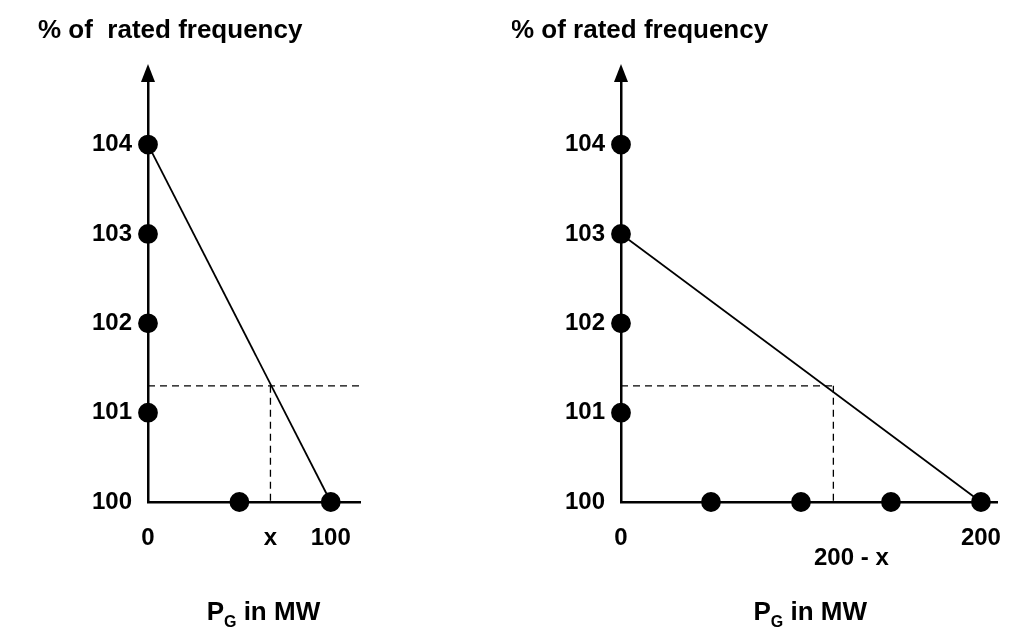 The width and height of the screenshot is (1025, 642). Describe the element at coordinates (980, 537) in the screenshot. I see `x-tick-label: 200` at that location.